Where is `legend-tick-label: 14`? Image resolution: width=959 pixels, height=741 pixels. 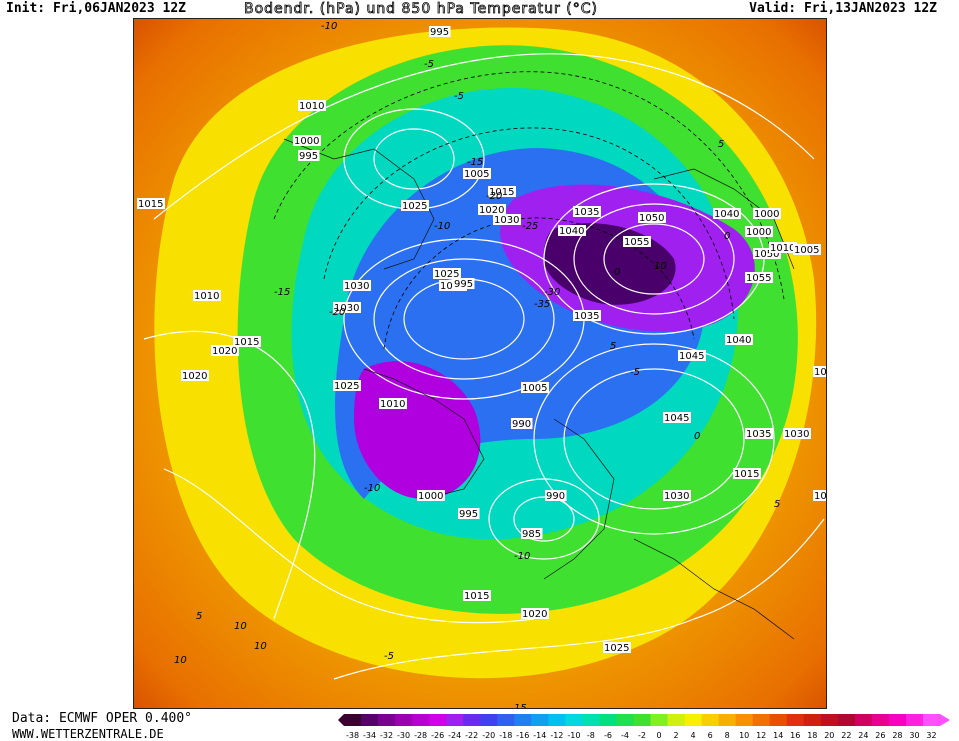 legend-tick-label: 14 is located at coordinates (778, 735).